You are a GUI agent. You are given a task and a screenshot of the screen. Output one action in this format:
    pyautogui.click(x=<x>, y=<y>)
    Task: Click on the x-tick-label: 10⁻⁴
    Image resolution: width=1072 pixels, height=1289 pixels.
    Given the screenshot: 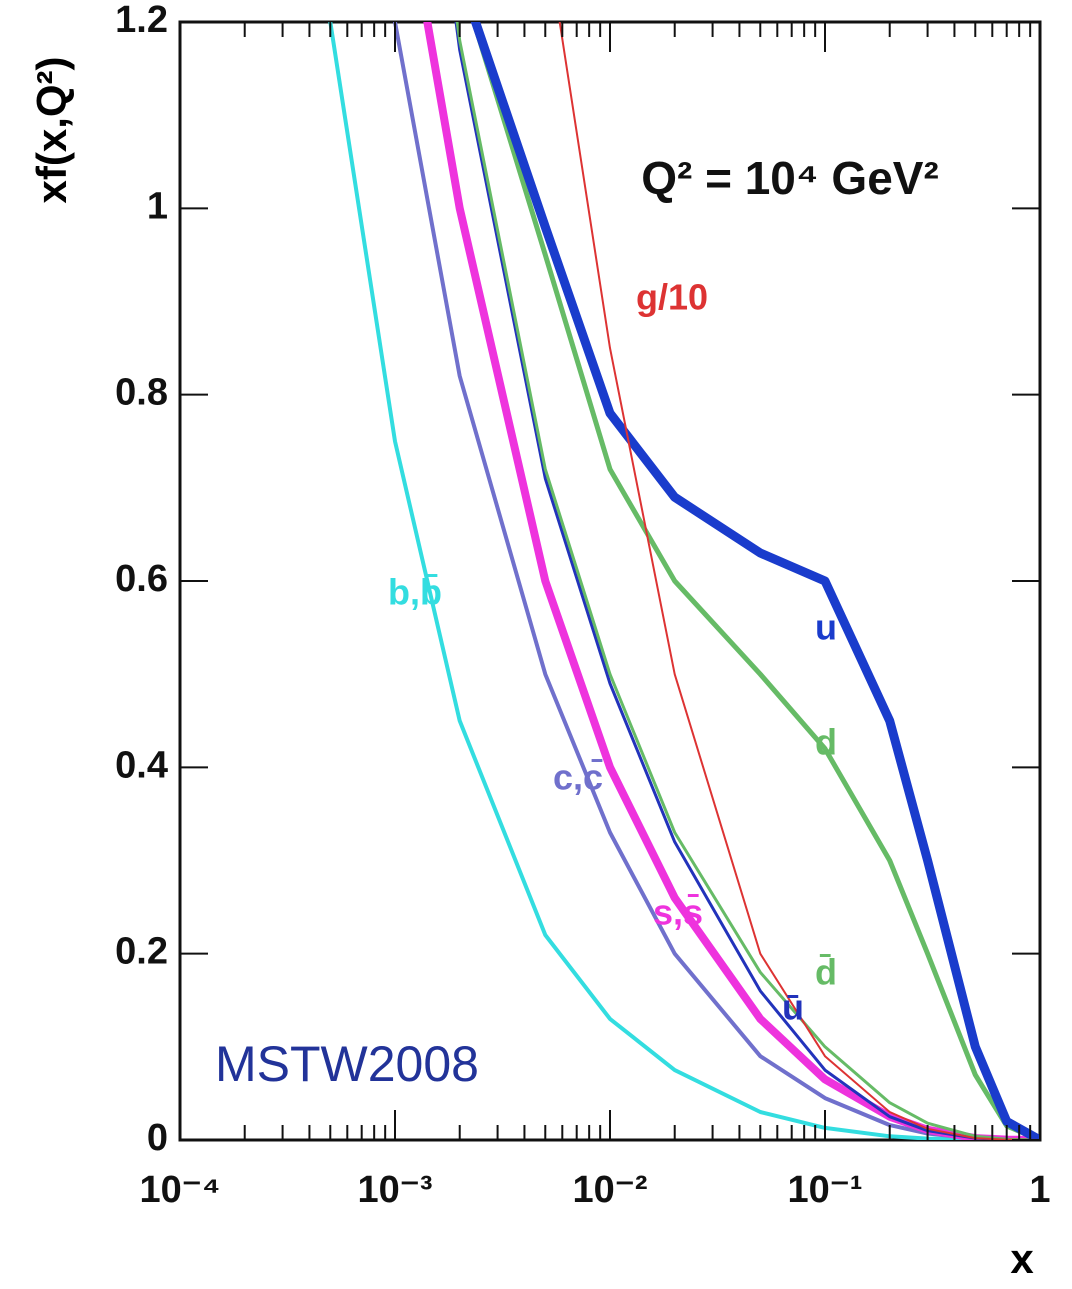 What is the action you would take?
    pyautogui.click(x=179, y=1190)
    